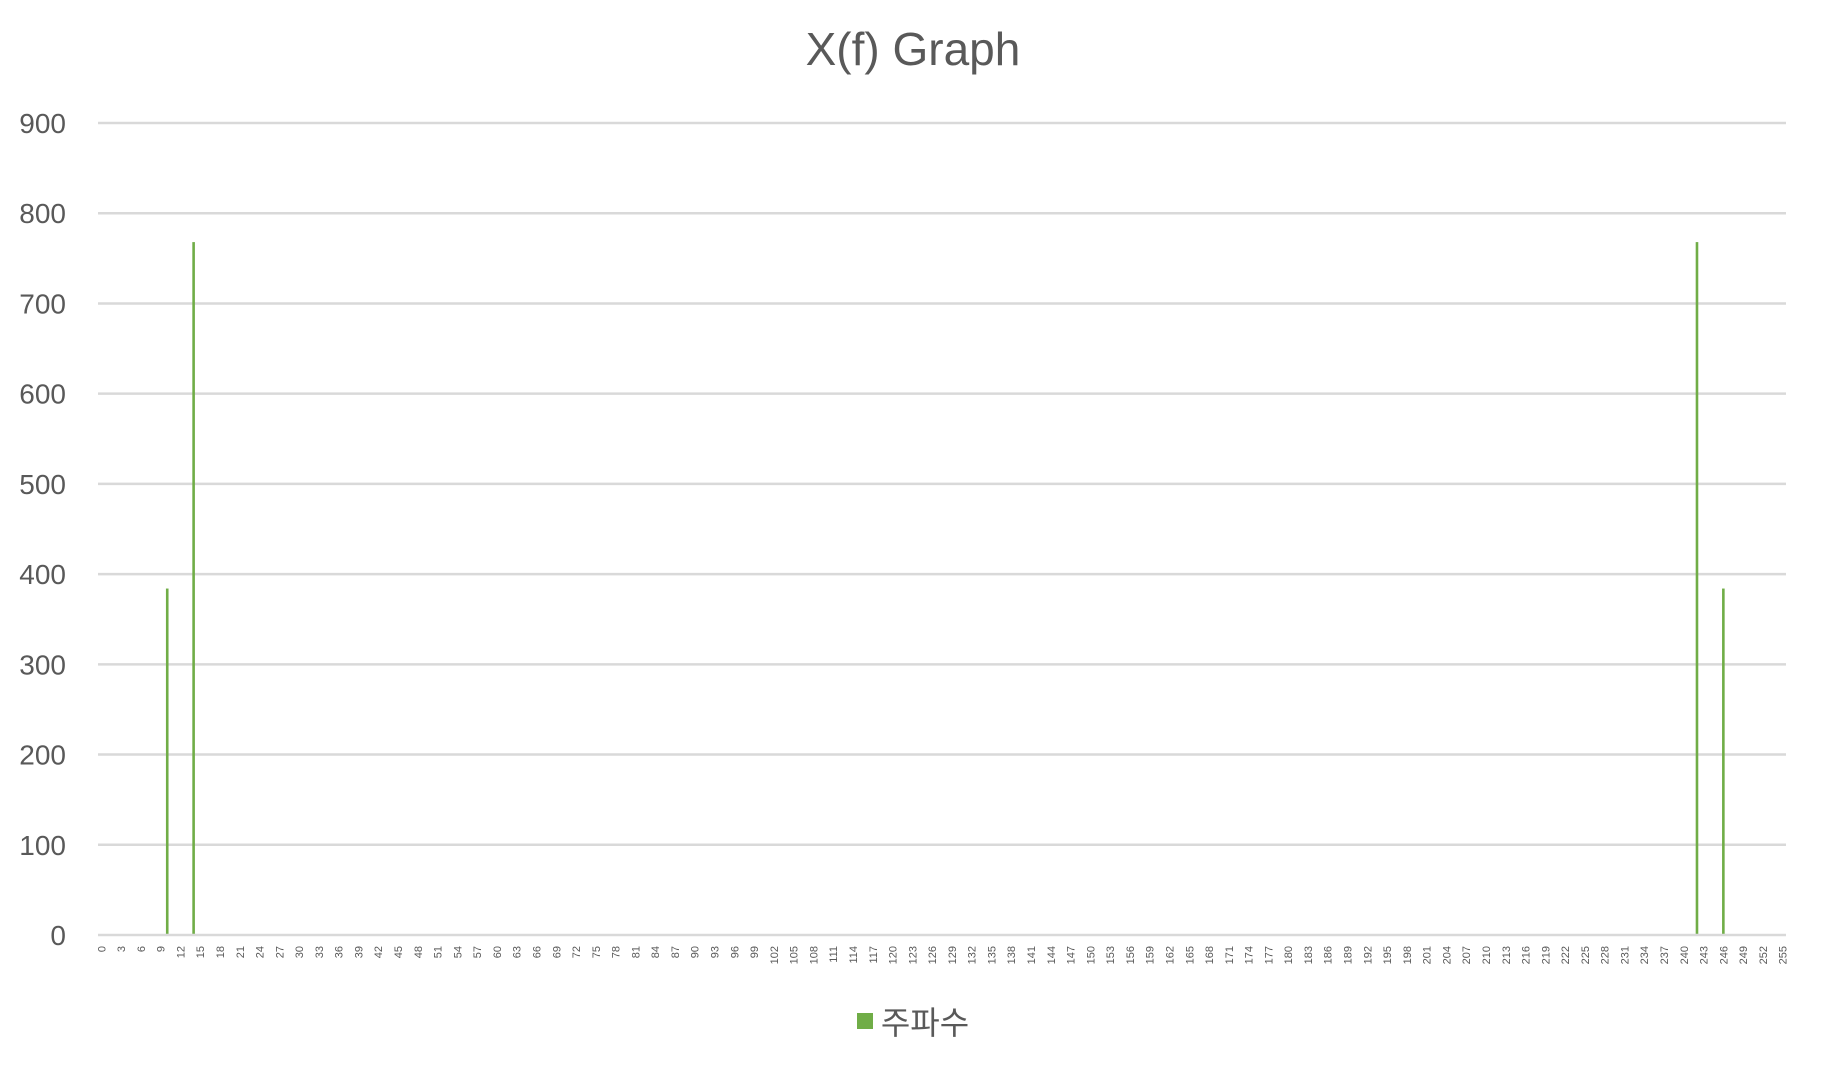  I want to click on x-tick-label-201: 201, so click(1428, 955).